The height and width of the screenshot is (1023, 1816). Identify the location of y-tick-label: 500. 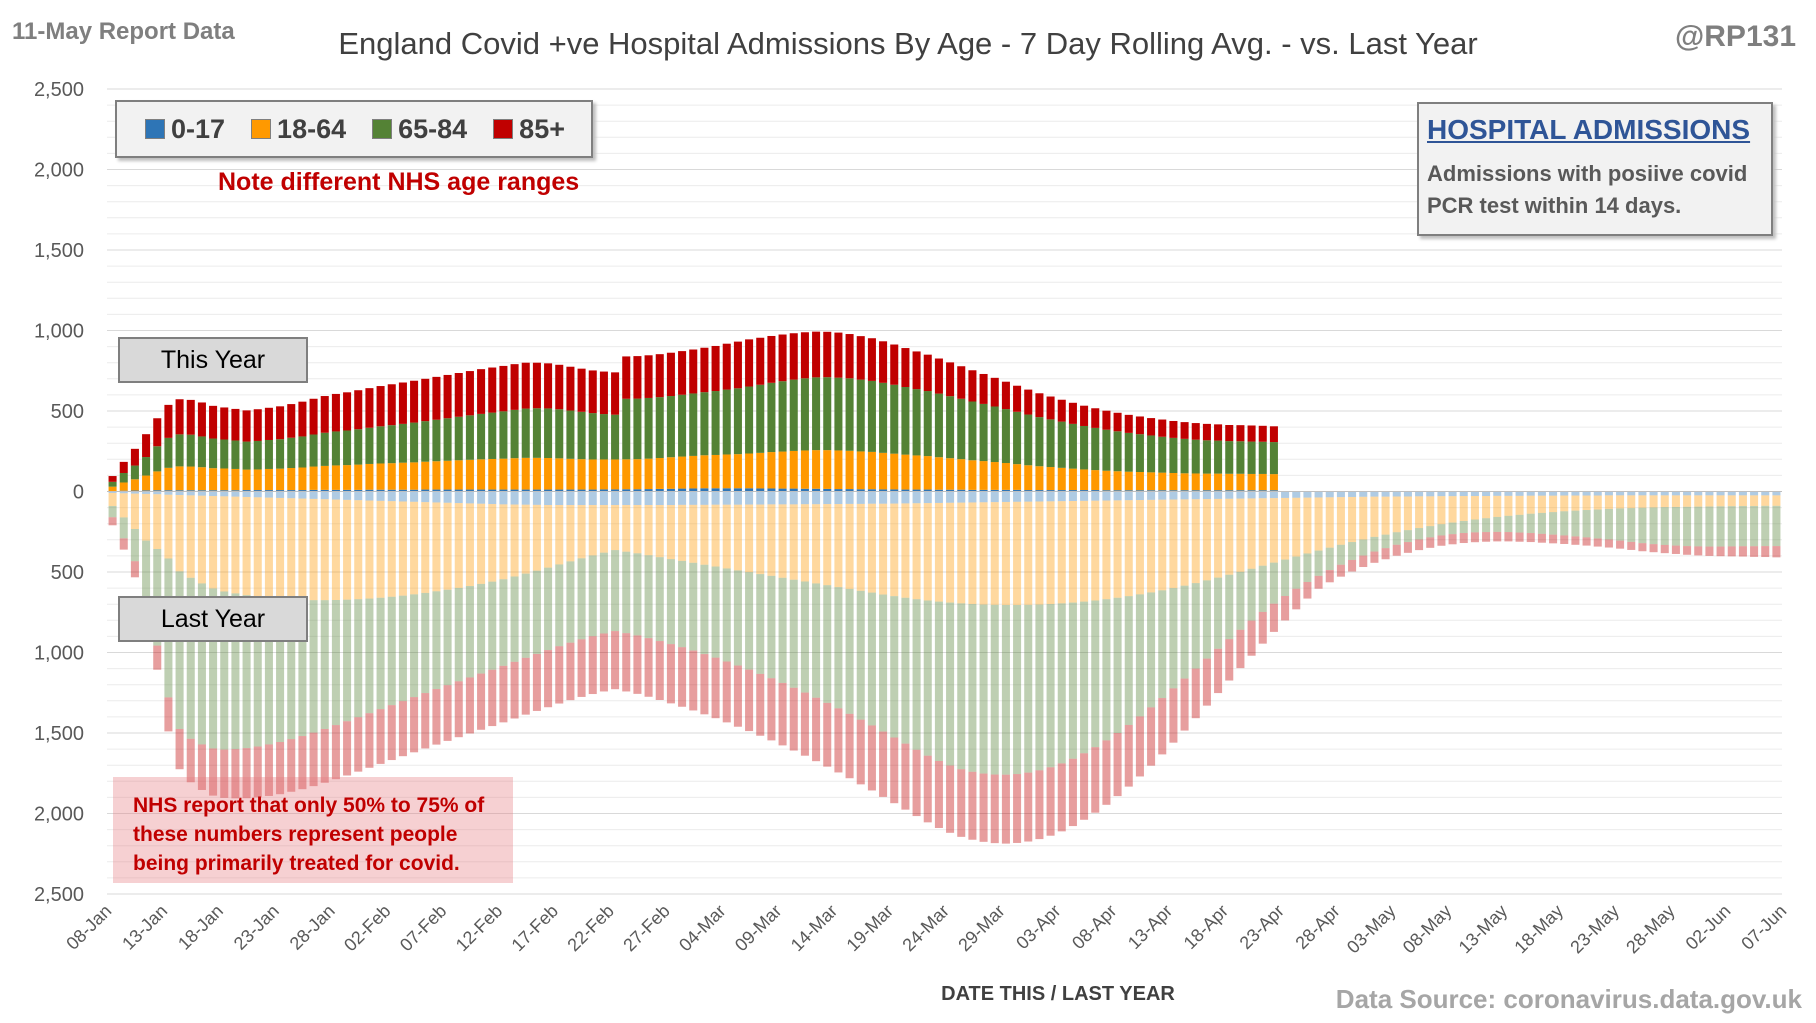
(67, 412).